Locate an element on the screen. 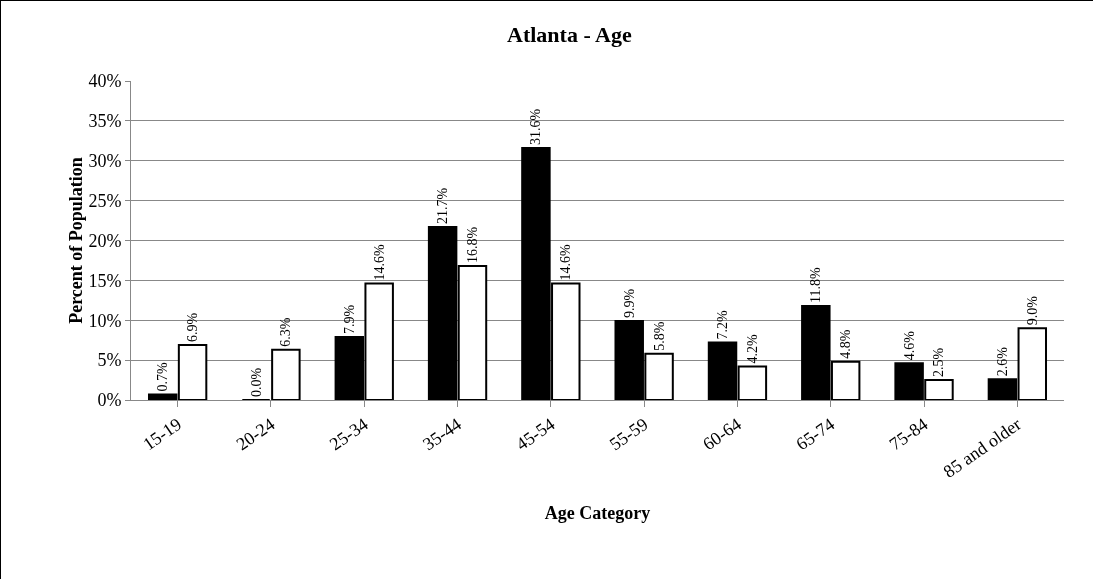 This screenshot has height=579, width=1093. data-label: 4.2% is located at coordinates (752, 349).